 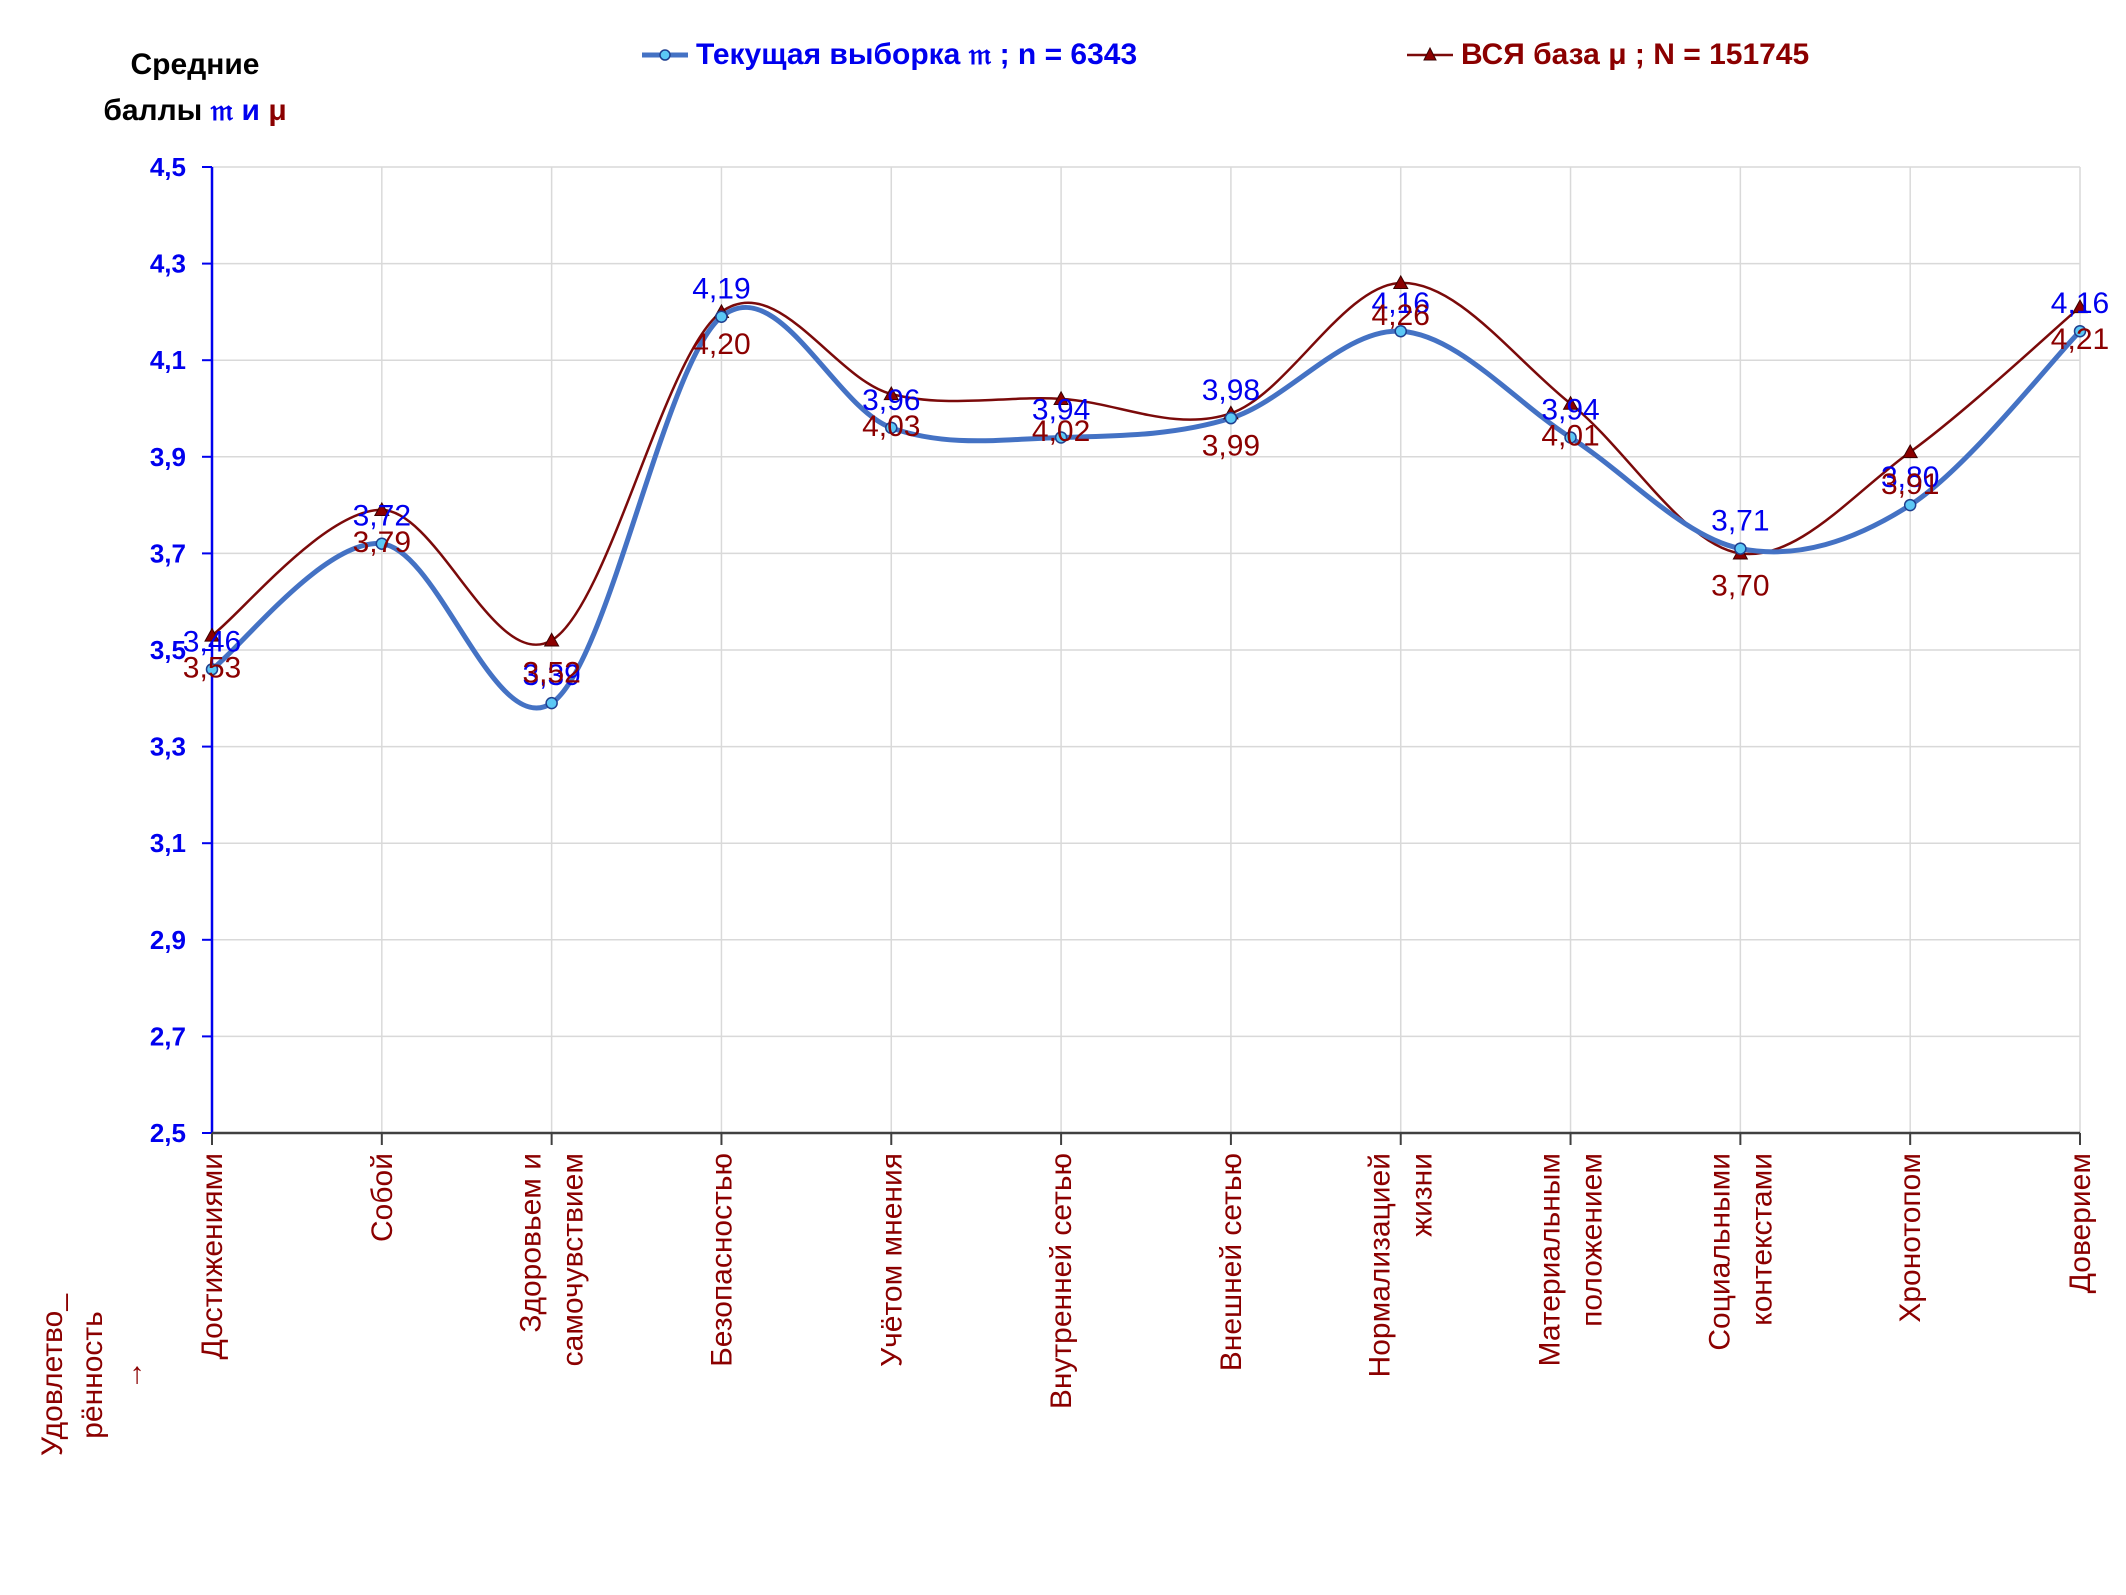 What do you see at coordinates (1231, 390) in the screenshot?
I see `data-label-sample: 3,98` at bounding box center [1231, 390].